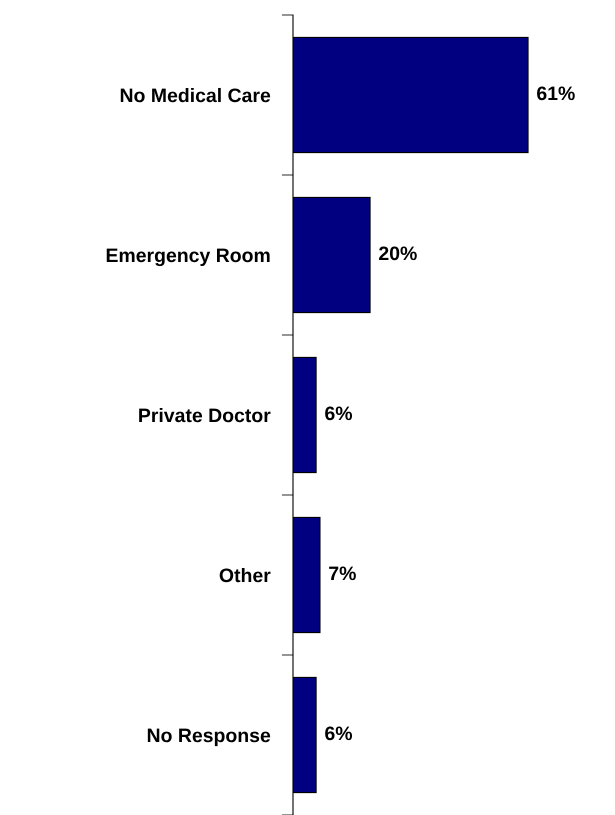  What do you see at coordinates (556, 93) in the screenshot?
I see `data-label: 61%` at bounding box center [556, 93].